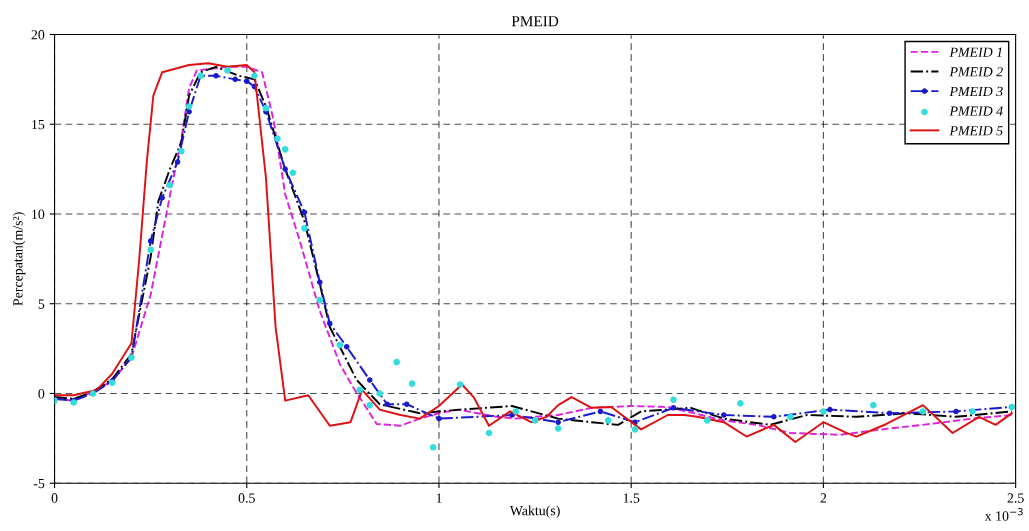  What do you see at coordinates (1003, 514) in the screenshot?
I see `text: x 10$^{−3}$` at bounding box center [1003, 514].